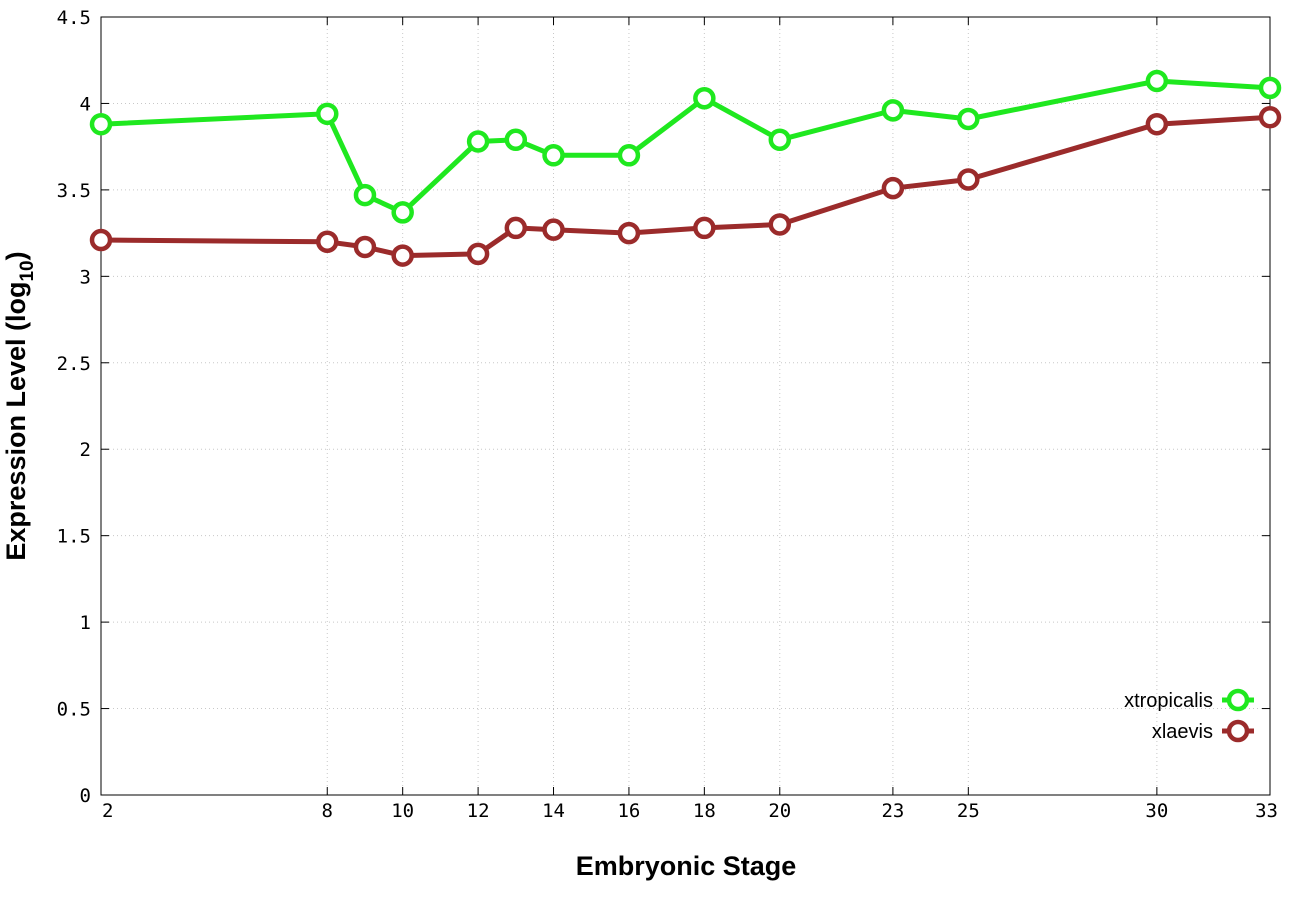  I want to click on y-tick-label: 1, so click(85, 623).